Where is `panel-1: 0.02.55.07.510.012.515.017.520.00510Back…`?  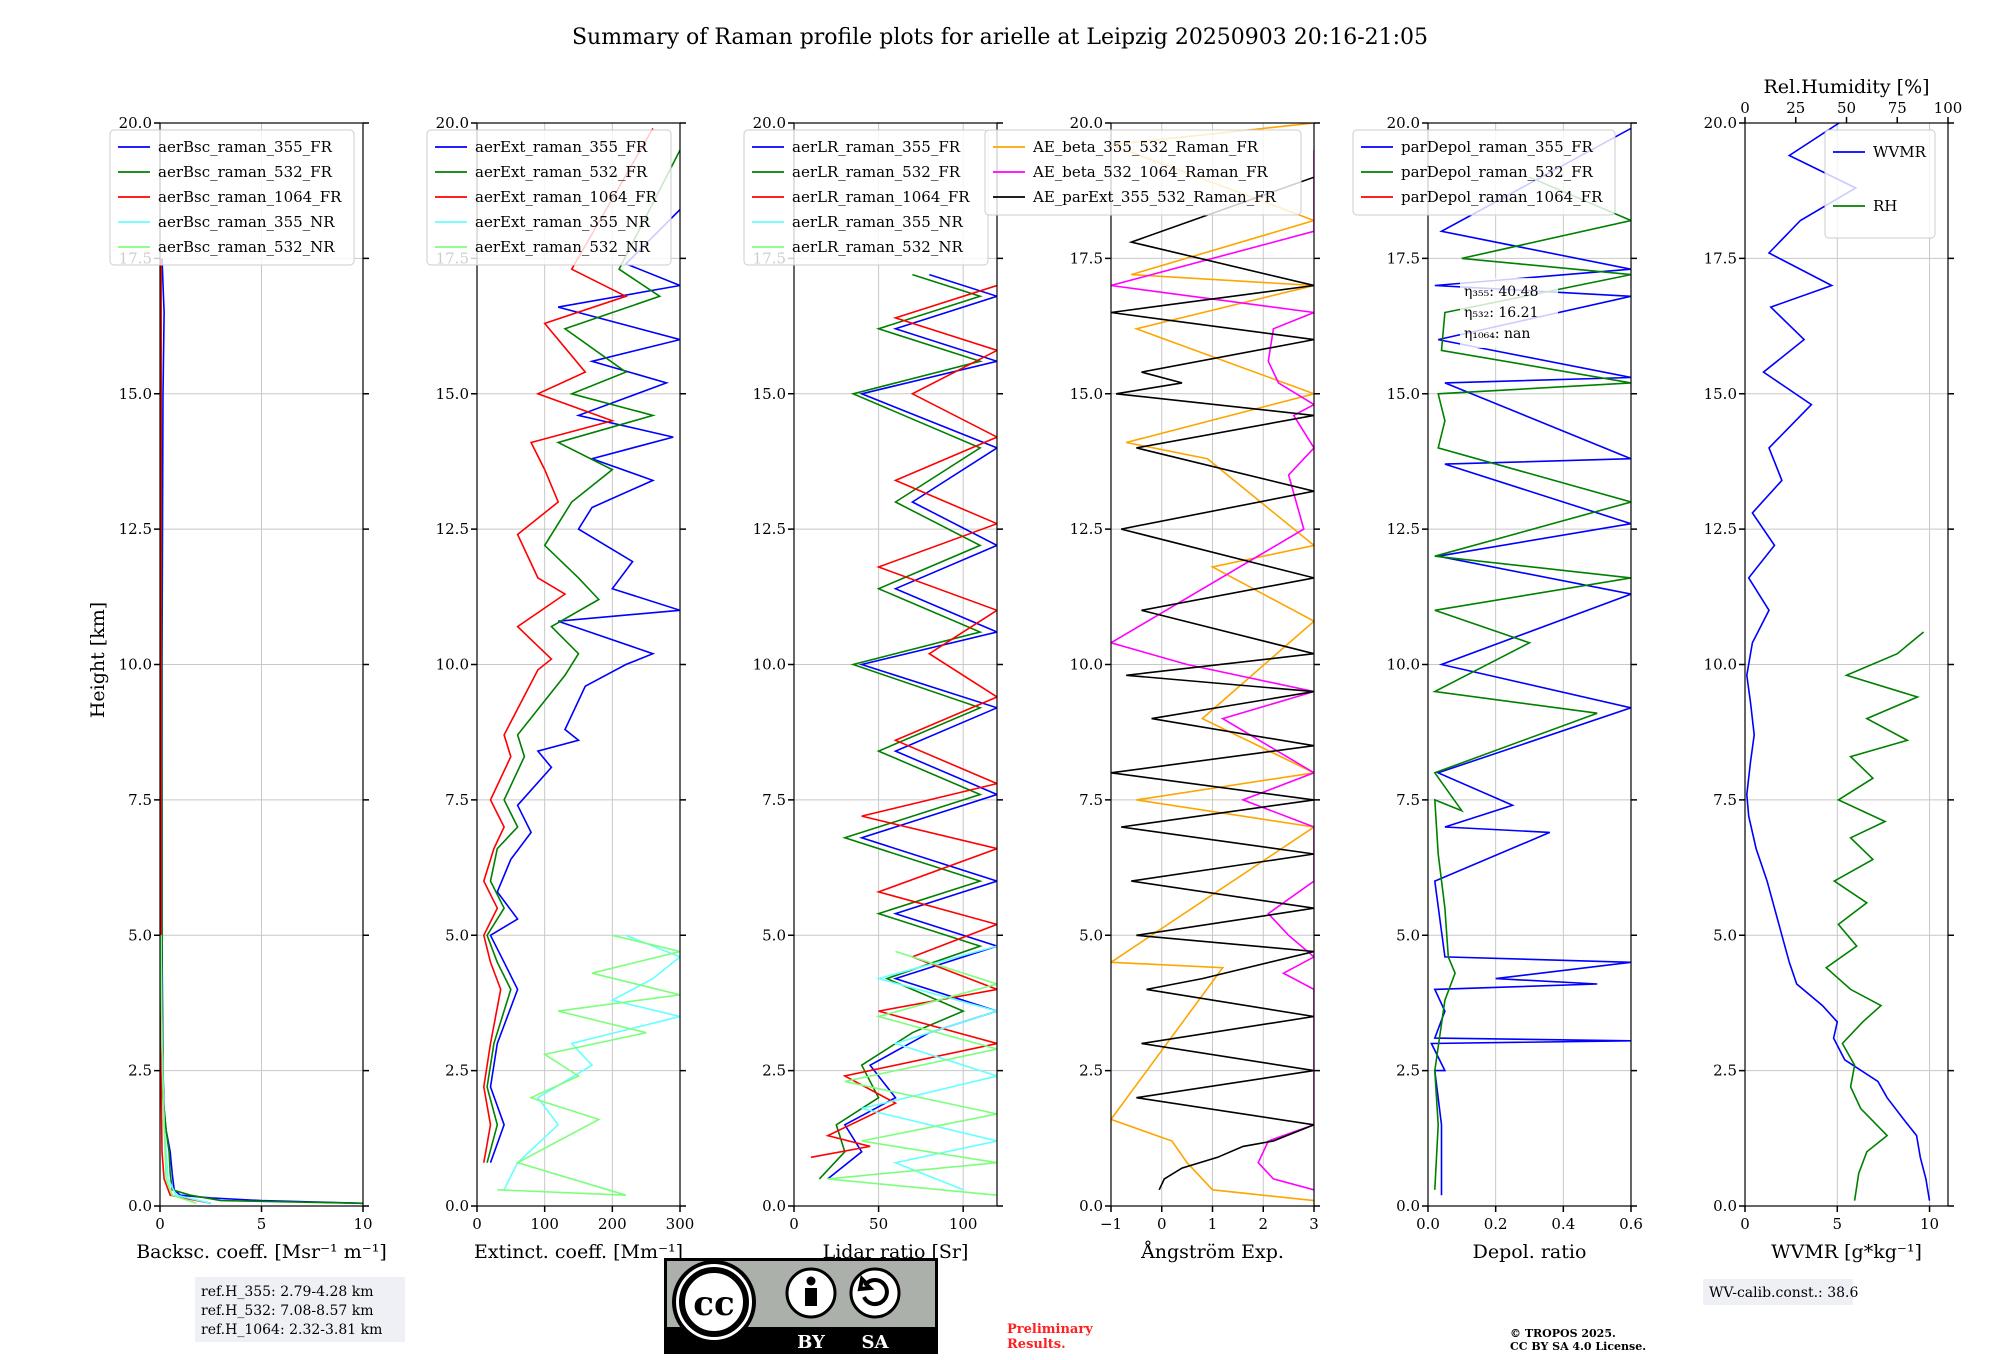 panel-1: 0.02.55.07.510.012.515.017.520.00510Back… is located at coordinates (248, 688).